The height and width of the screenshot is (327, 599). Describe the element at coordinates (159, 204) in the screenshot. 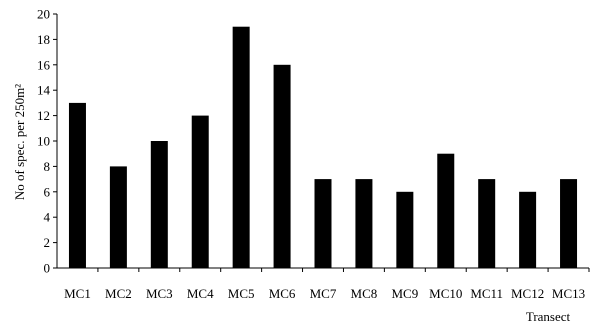

I see `bar-mc3` at that location.